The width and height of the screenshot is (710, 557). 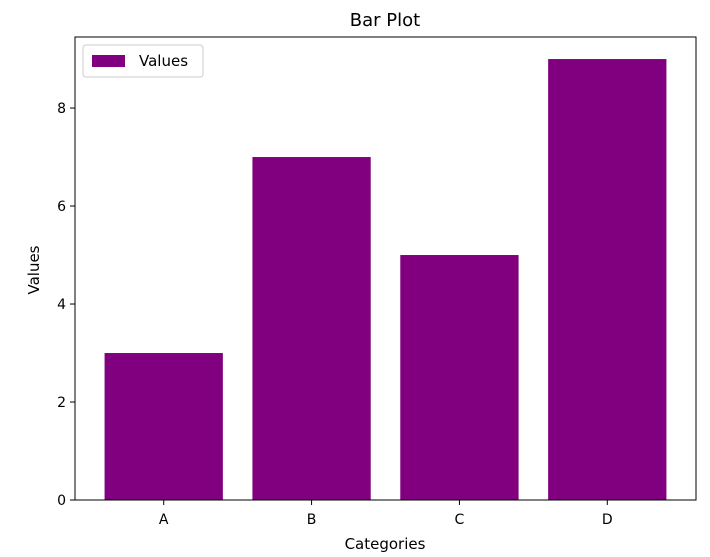 What do you see at coordinates (460, 520) in the screenshot?
I see `x-tick-label: C` at bounding box center [460, 520].